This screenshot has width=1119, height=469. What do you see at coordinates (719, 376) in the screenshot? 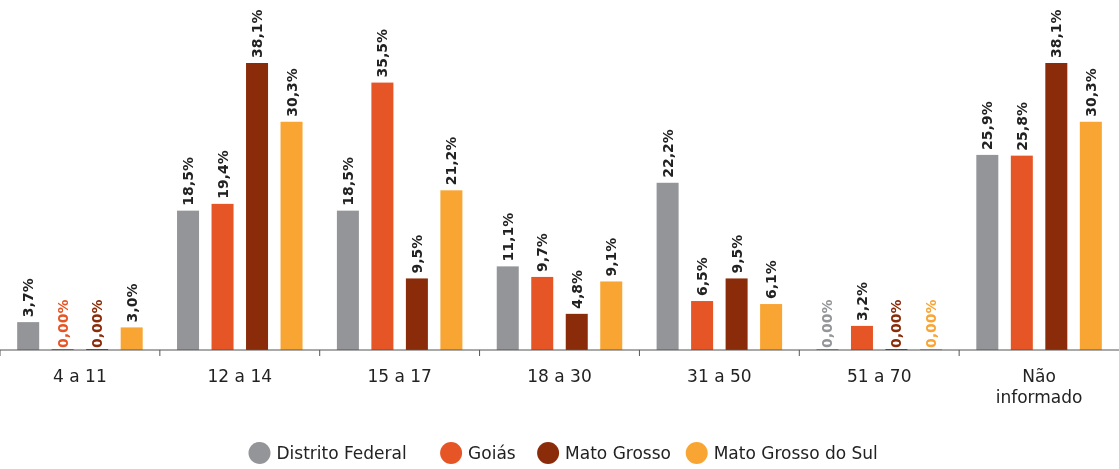
I see `x-tick-label: 31 a 50` at bounding box center [719, 376].